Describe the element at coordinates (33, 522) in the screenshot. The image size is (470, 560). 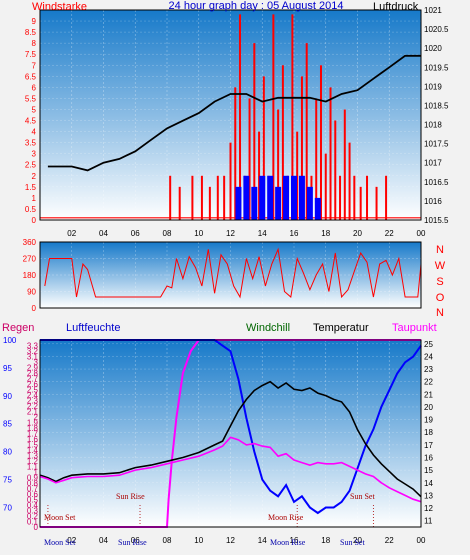
I see `y-rain-tick-label: 0.1` at that location.